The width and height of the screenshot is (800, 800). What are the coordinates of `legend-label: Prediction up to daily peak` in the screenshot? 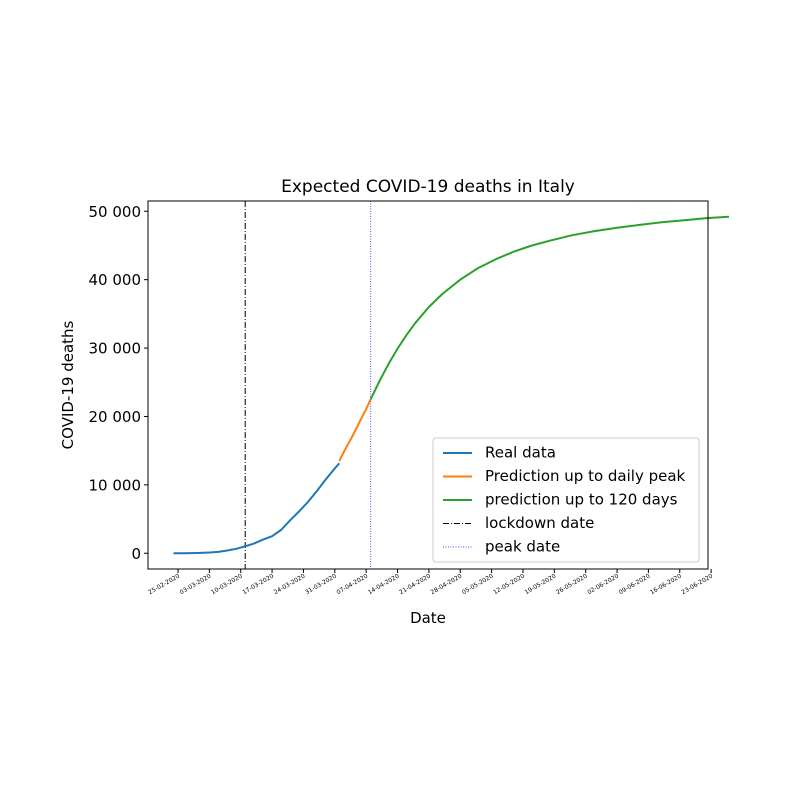 It's located at (585, 476).